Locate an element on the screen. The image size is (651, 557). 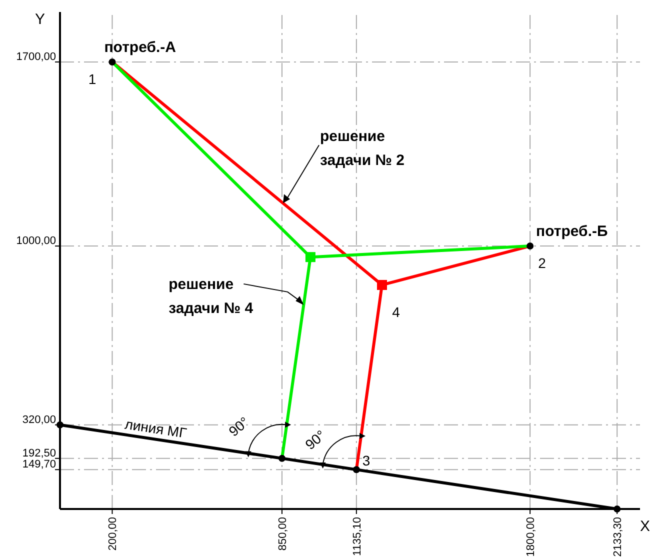
x-tick-label: 1800,00 is located at coordinates (531, 537).